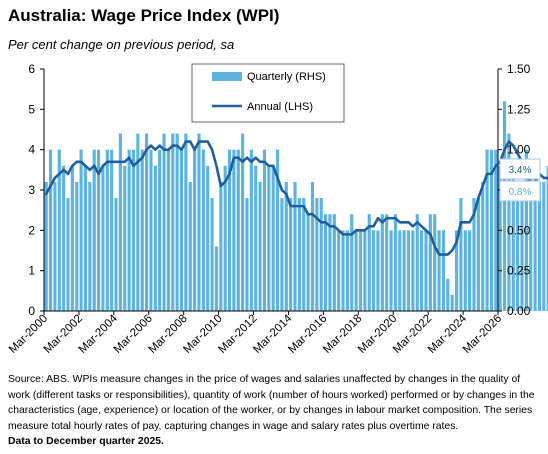  I want to click on legend-label-quarterly: Quarterly (RHS), so click(286, 77).